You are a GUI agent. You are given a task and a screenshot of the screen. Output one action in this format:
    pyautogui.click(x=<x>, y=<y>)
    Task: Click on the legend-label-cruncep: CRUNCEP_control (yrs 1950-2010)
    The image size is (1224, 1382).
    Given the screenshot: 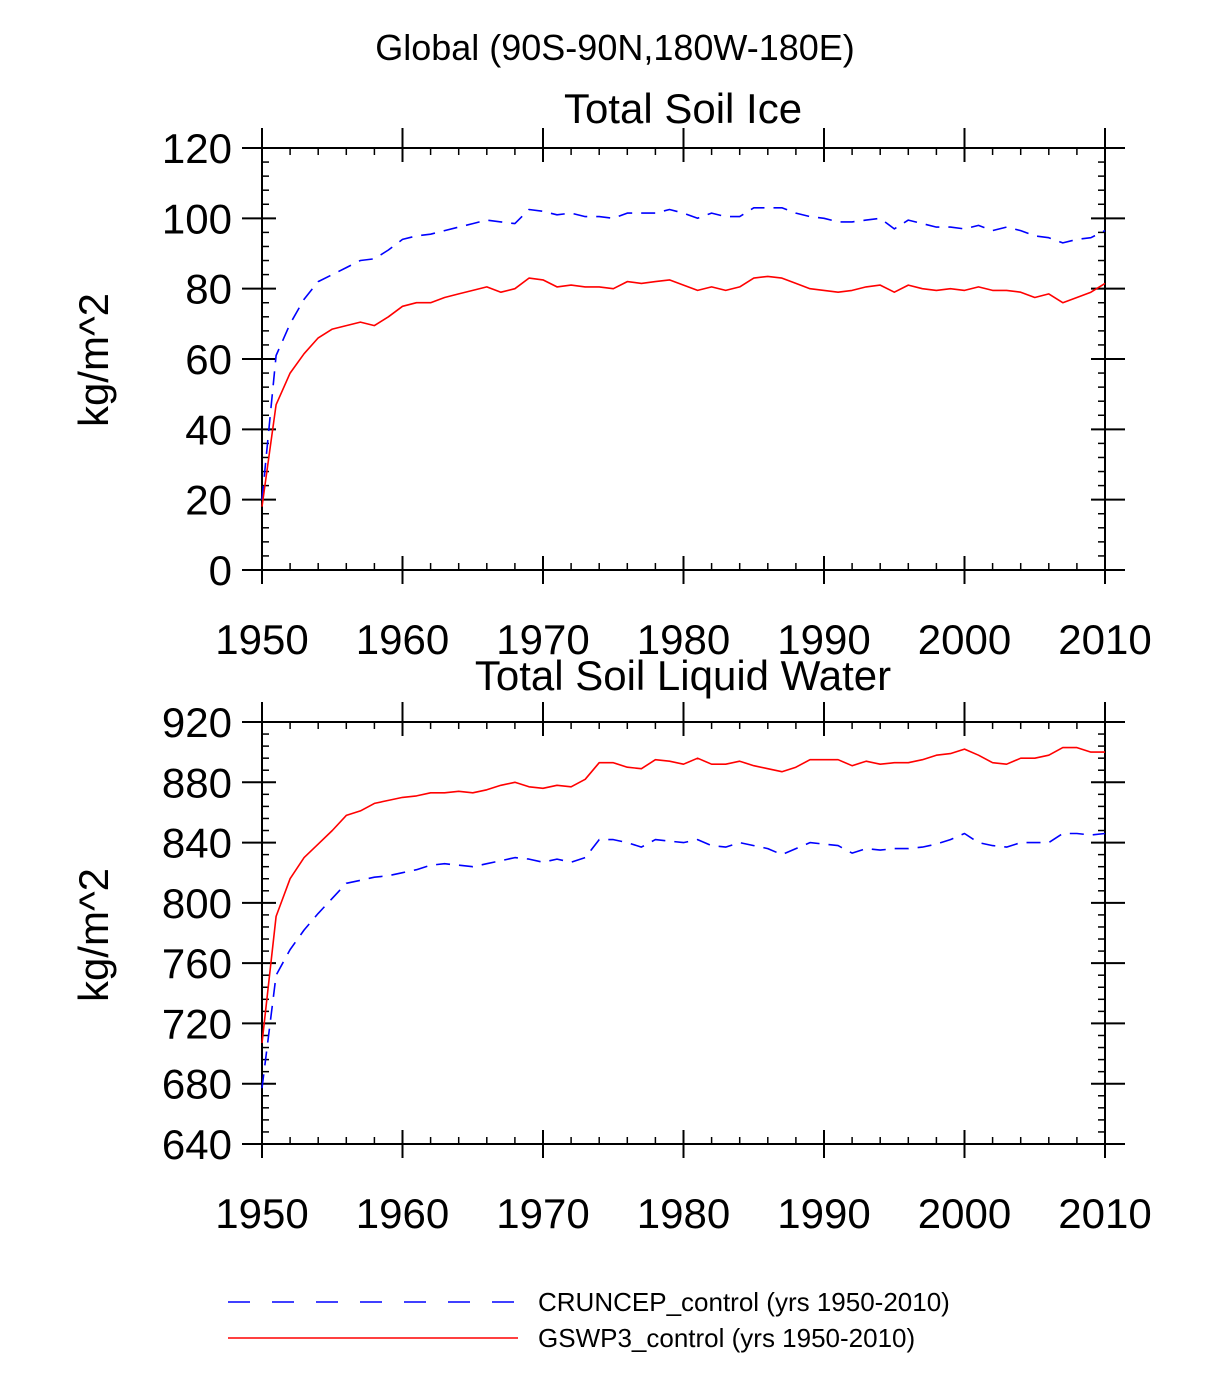 What is the action you would take?
    pyautogui.click(x=744, y=1302)
    